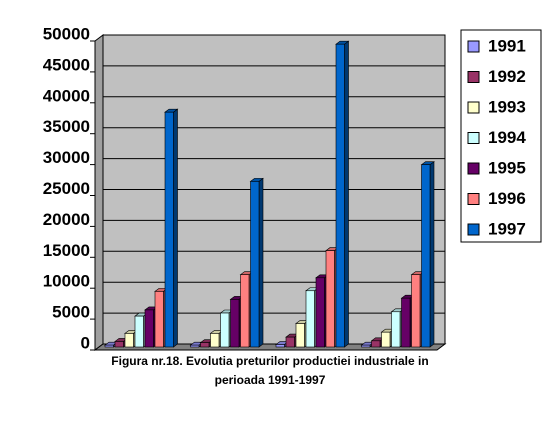 The width and height of the screenshot is (552, 427). I want to click on y-tick-label: 5000, so click(71, 312).